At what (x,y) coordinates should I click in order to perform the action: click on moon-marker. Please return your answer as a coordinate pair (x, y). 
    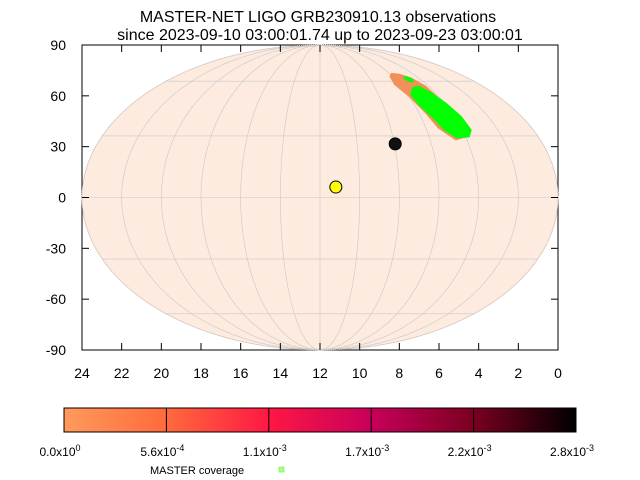
    Looking at the image, I should click on (395, 144).